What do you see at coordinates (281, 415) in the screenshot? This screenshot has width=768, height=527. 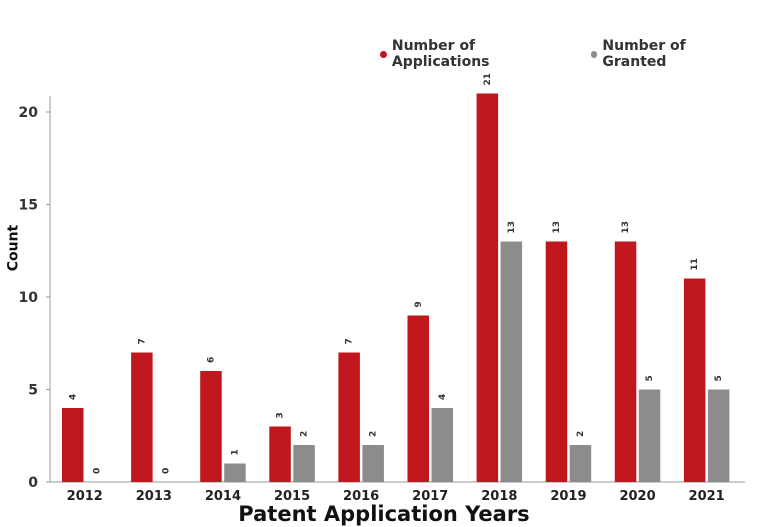 I see `data-label: 3` at bounding box center [281, 415].